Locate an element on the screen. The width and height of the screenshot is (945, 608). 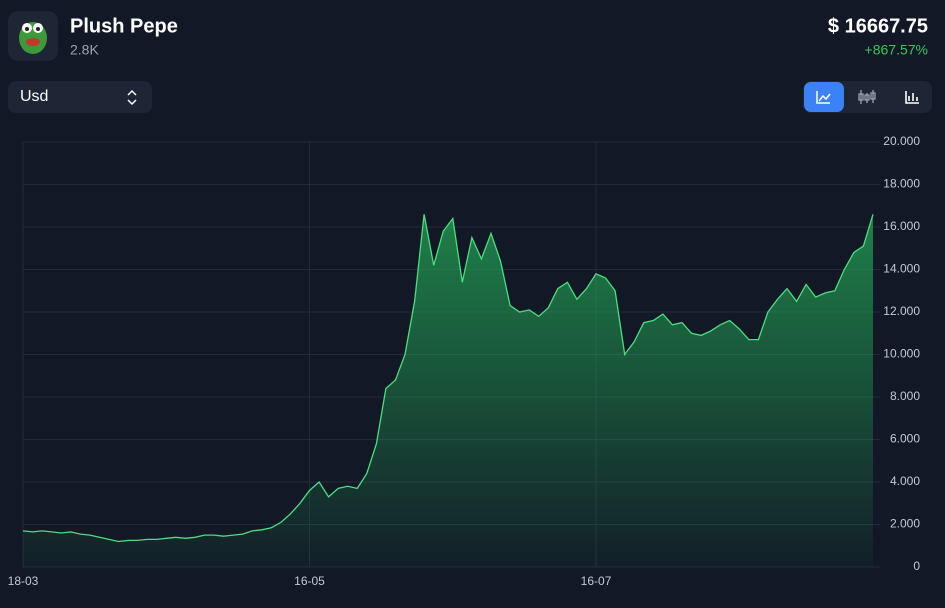
subtitle: 2.8K is located at coordinates (84, 50).